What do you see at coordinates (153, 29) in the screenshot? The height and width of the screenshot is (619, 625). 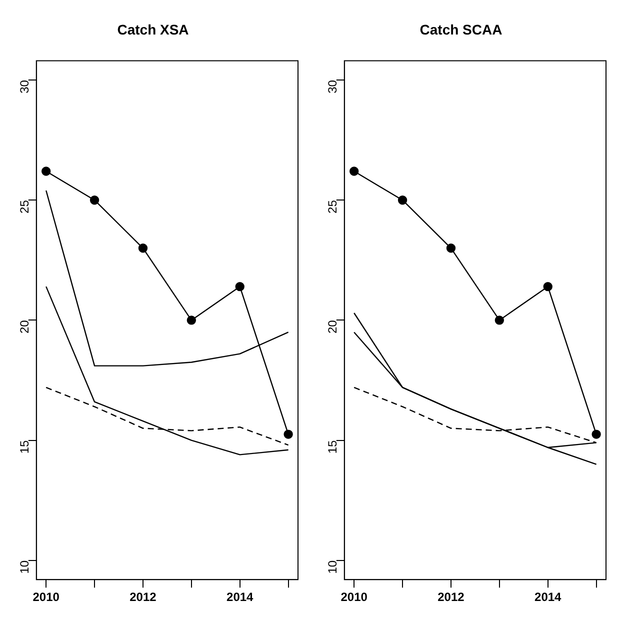 I see `chart-title: Catch XSA` at bounding box center [153, 29].